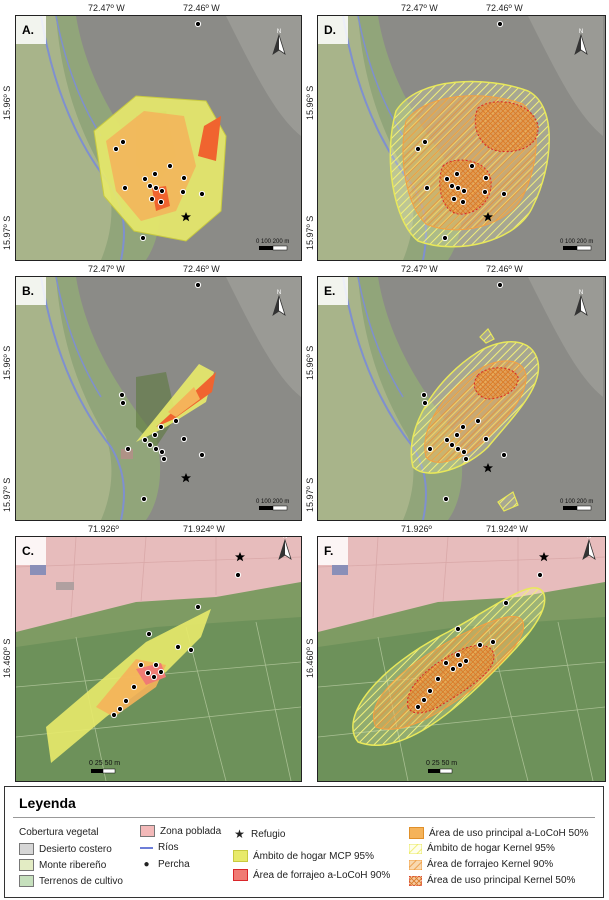 This screenshot has width=609, height=900. What do you see at coordinates (26, 865) in the screenshot?
I see `swatch-monte` at bounding box center [26, 865].